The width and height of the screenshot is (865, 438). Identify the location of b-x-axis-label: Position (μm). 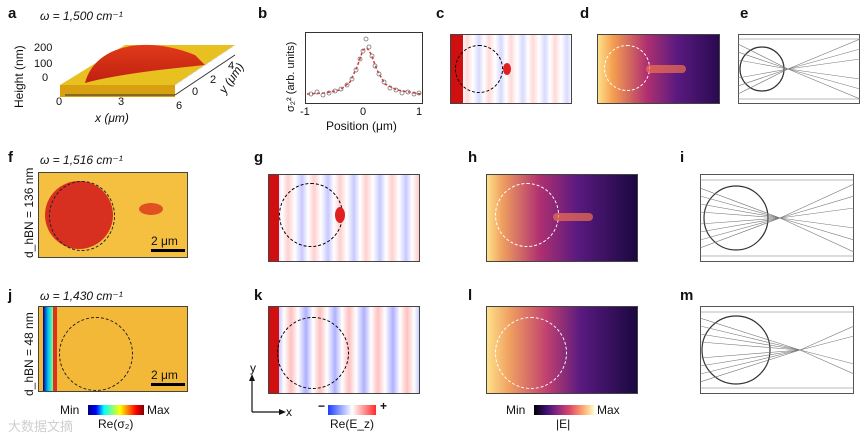
(361, 126).